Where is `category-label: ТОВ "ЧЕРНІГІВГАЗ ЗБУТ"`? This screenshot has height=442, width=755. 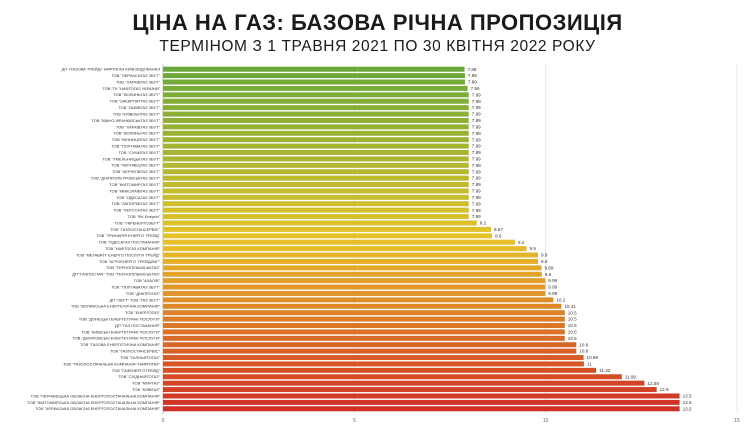 category-label: ТОВ "ЧЕРНІГІВГАЗ ЗБУТ" is located at coordinates (136, 171).